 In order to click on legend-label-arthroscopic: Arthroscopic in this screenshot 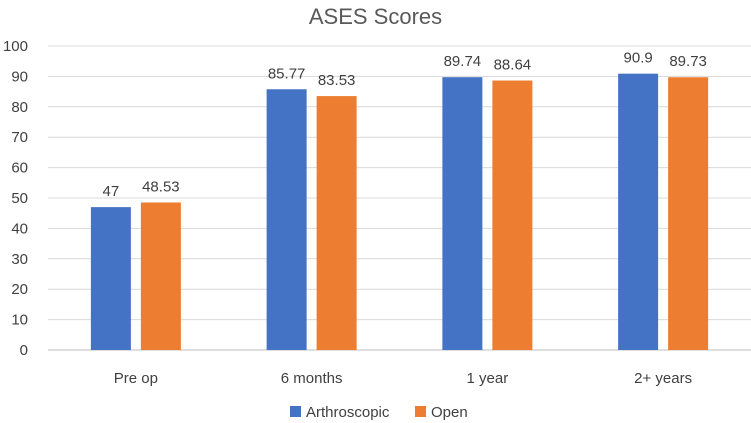, I will do `click(348, 412)`.